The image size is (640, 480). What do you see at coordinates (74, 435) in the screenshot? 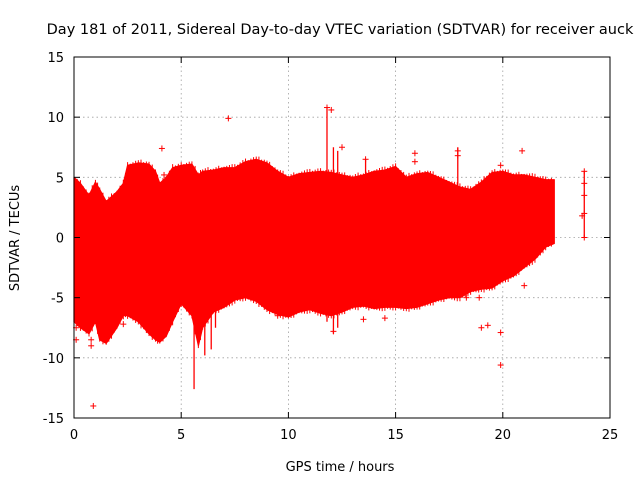
I see `x-tick-label: 0` at bounding box center [74, 435].